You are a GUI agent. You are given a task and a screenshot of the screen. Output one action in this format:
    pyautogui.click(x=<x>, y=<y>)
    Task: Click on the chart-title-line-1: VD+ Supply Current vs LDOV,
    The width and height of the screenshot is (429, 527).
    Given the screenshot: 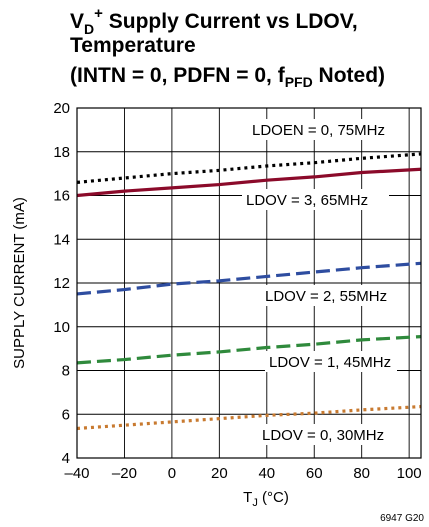 What is the action you would take?
    pyautogui.click(x=214, y=21)
    